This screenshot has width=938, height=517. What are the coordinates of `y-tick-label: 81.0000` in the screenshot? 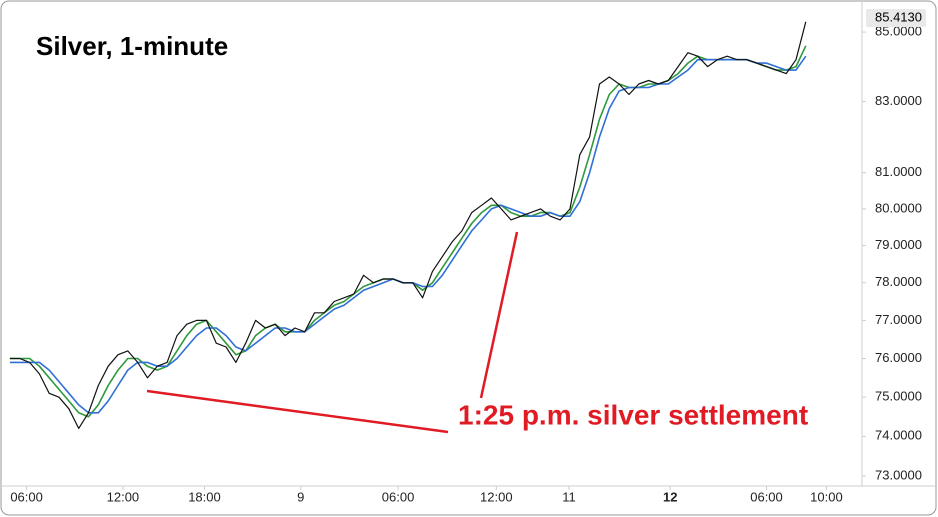 It's located at (898, 171).